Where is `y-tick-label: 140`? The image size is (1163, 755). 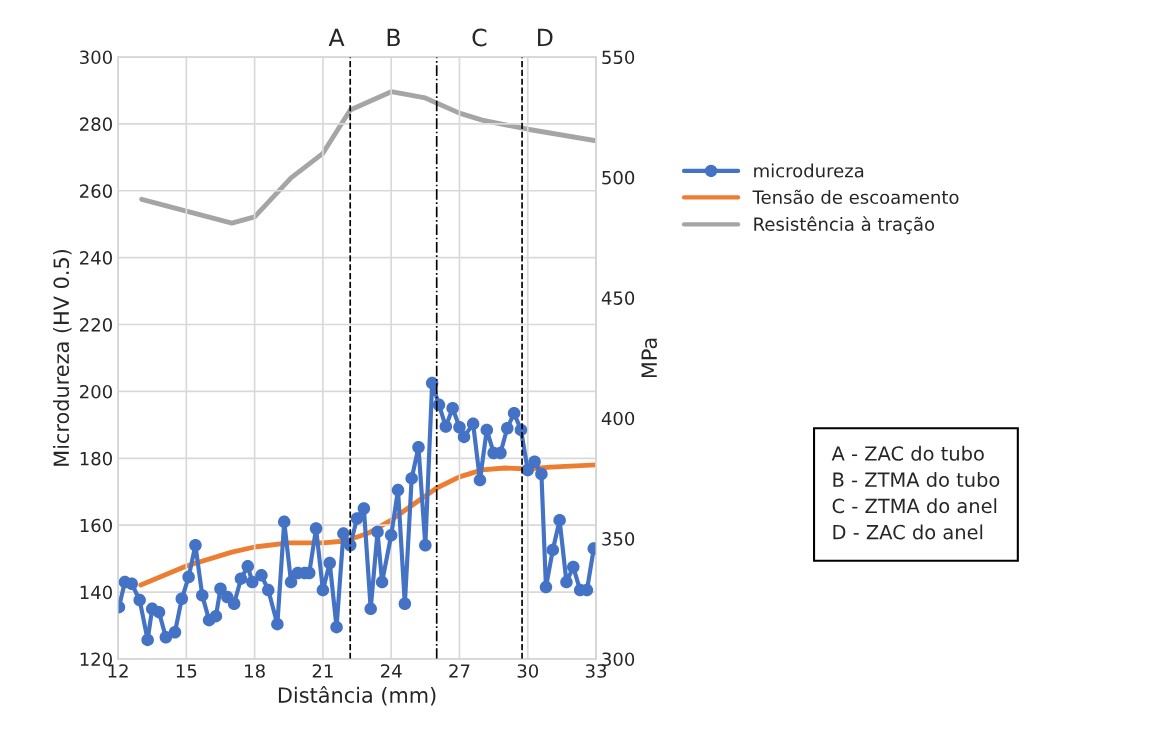 y-tick-label: 140 is located at coordinates (96, 592).